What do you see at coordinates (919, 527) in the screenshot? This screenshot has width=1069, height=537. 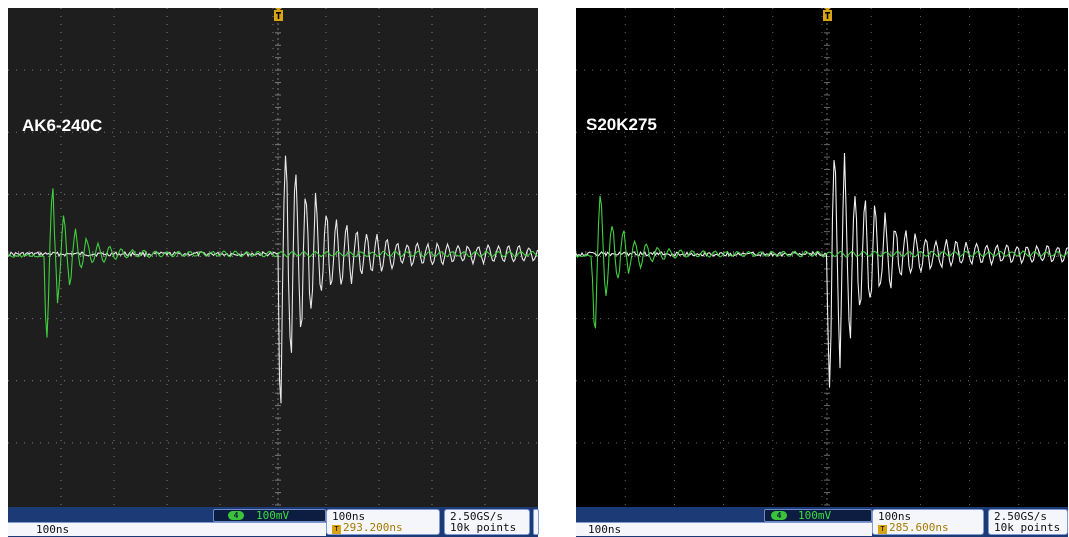 I see `trigger-position-right: 285.600ns` at bounding box center [919, 527].